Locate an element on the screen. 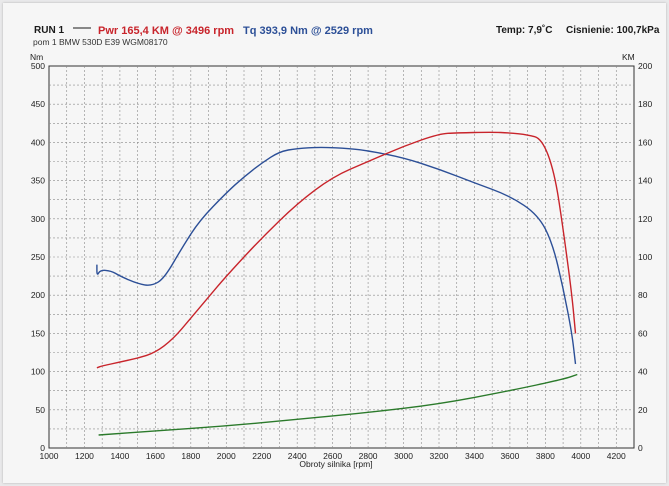 The height and width of the screenshot is (486, 669). y-right-tick-label: 140 is located at coordinates (645, 181).